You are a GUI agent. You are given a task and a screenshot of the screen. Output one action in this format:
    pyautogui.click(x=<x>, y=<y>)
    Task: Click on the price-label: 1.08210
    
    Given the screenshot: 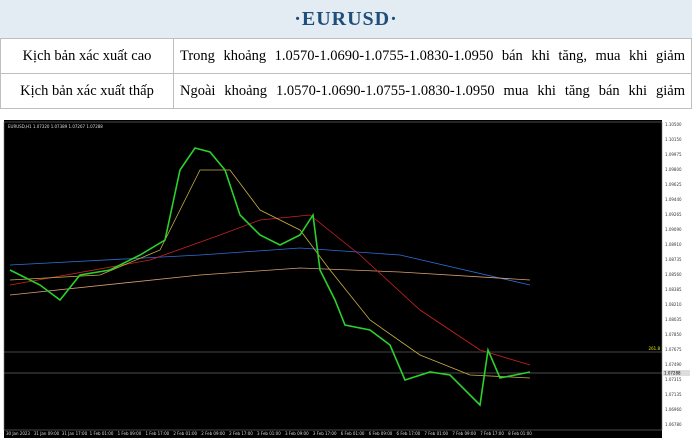 What is the action you would take?
    pyautogui.click(x=673, y=304)
    